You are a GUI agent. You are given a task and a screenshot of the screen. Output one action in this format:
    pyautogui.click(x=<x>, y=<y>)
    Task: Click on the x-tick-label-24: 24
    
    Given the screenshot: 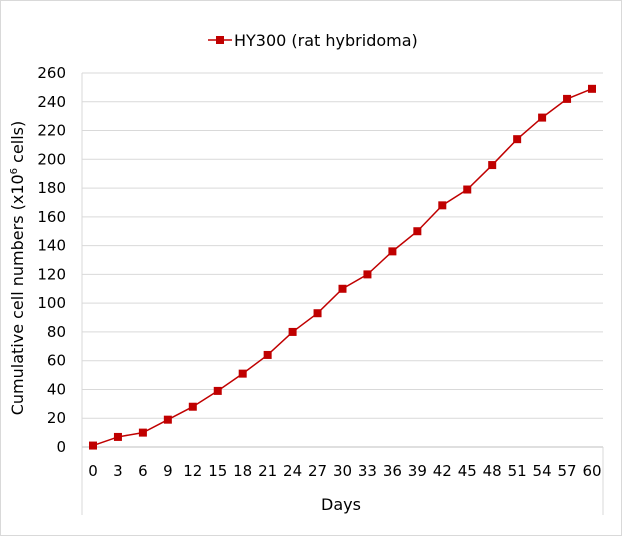 What is the action you would take?
    pyautogui.click(x=292, y=471)
    